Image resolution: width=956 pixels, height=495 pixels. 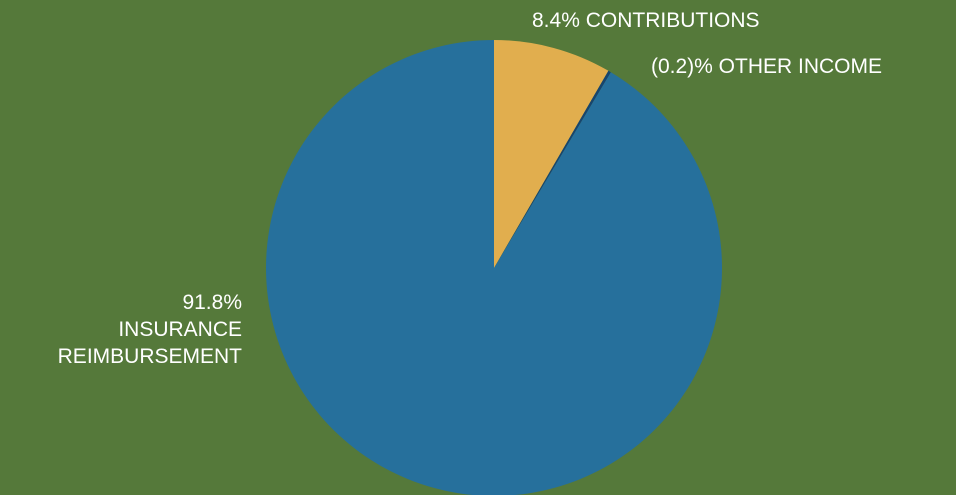 I want to click on label-insurance-line2: REIMBURSEMENT, so click(x=149, y=356).